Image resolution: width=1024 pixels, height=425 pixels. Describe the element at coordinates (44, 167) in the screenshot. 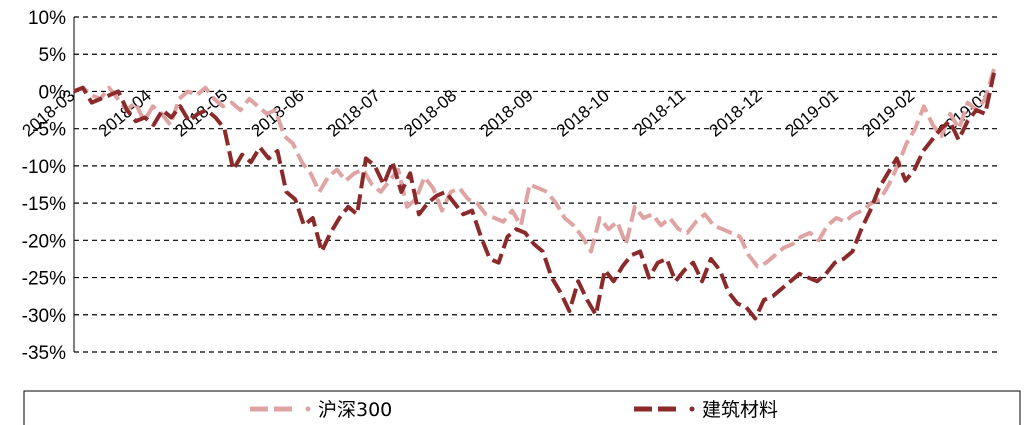

I see `y-tick-label: -10%` at that location.